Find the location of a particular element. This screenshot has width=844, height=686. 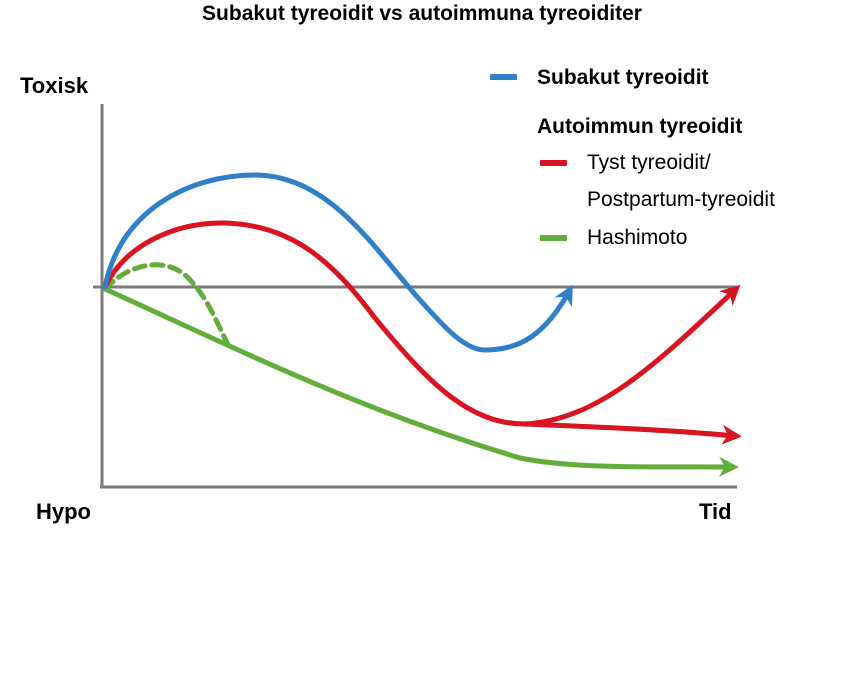

legend-label-subacute: Subakut tyreoidit is located at coordinates (623, 77).